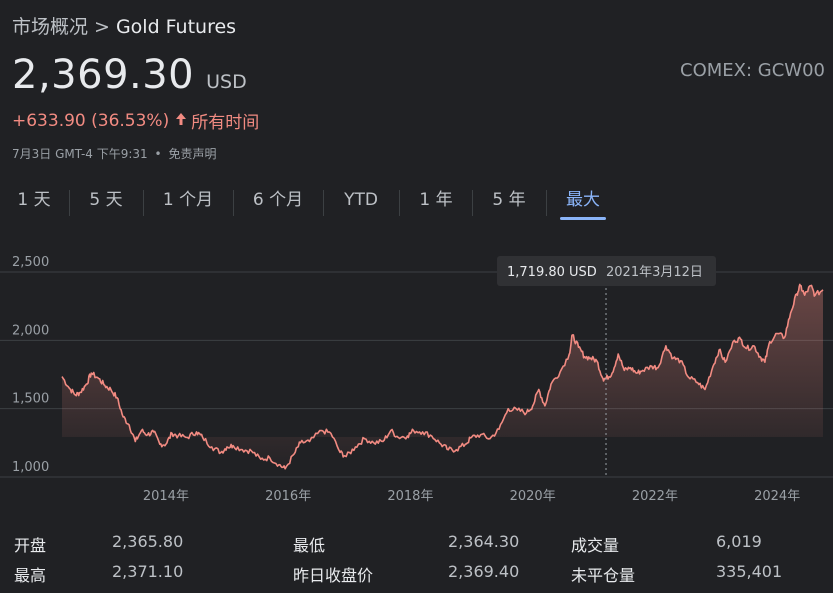 The width and height of the screenshot is (833, 593). I want to click on stat-value: 2,371.10, so click(148, 571).